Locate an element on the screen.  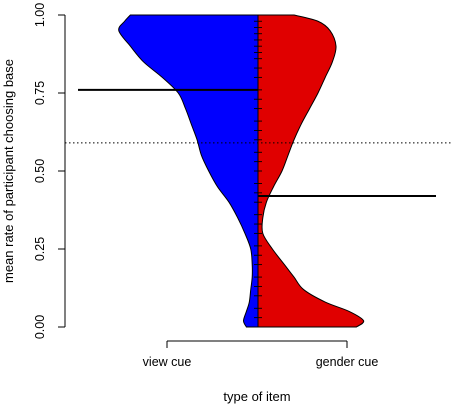
x-tick-label: gender cue is located at coordinates (347, 362).